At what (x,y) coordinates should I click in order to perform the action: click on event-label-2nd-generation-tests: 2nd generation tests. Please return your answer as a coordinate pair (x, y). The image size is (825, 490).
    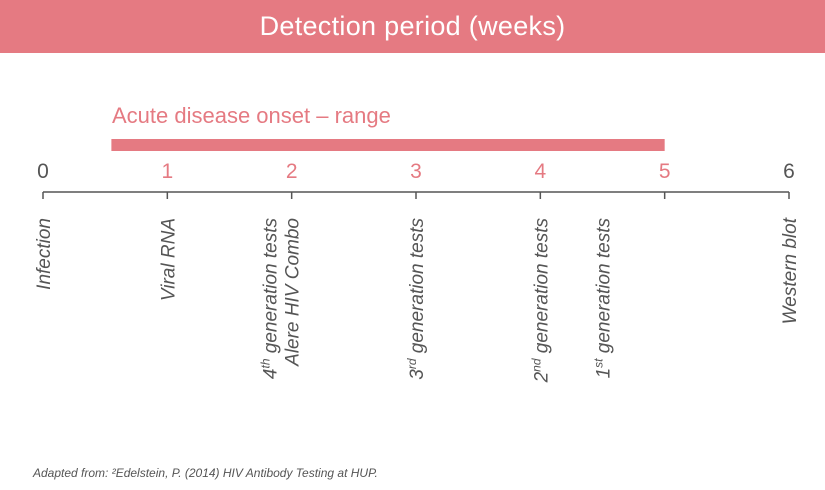
    Looking at the image, I should click on (540, 301).